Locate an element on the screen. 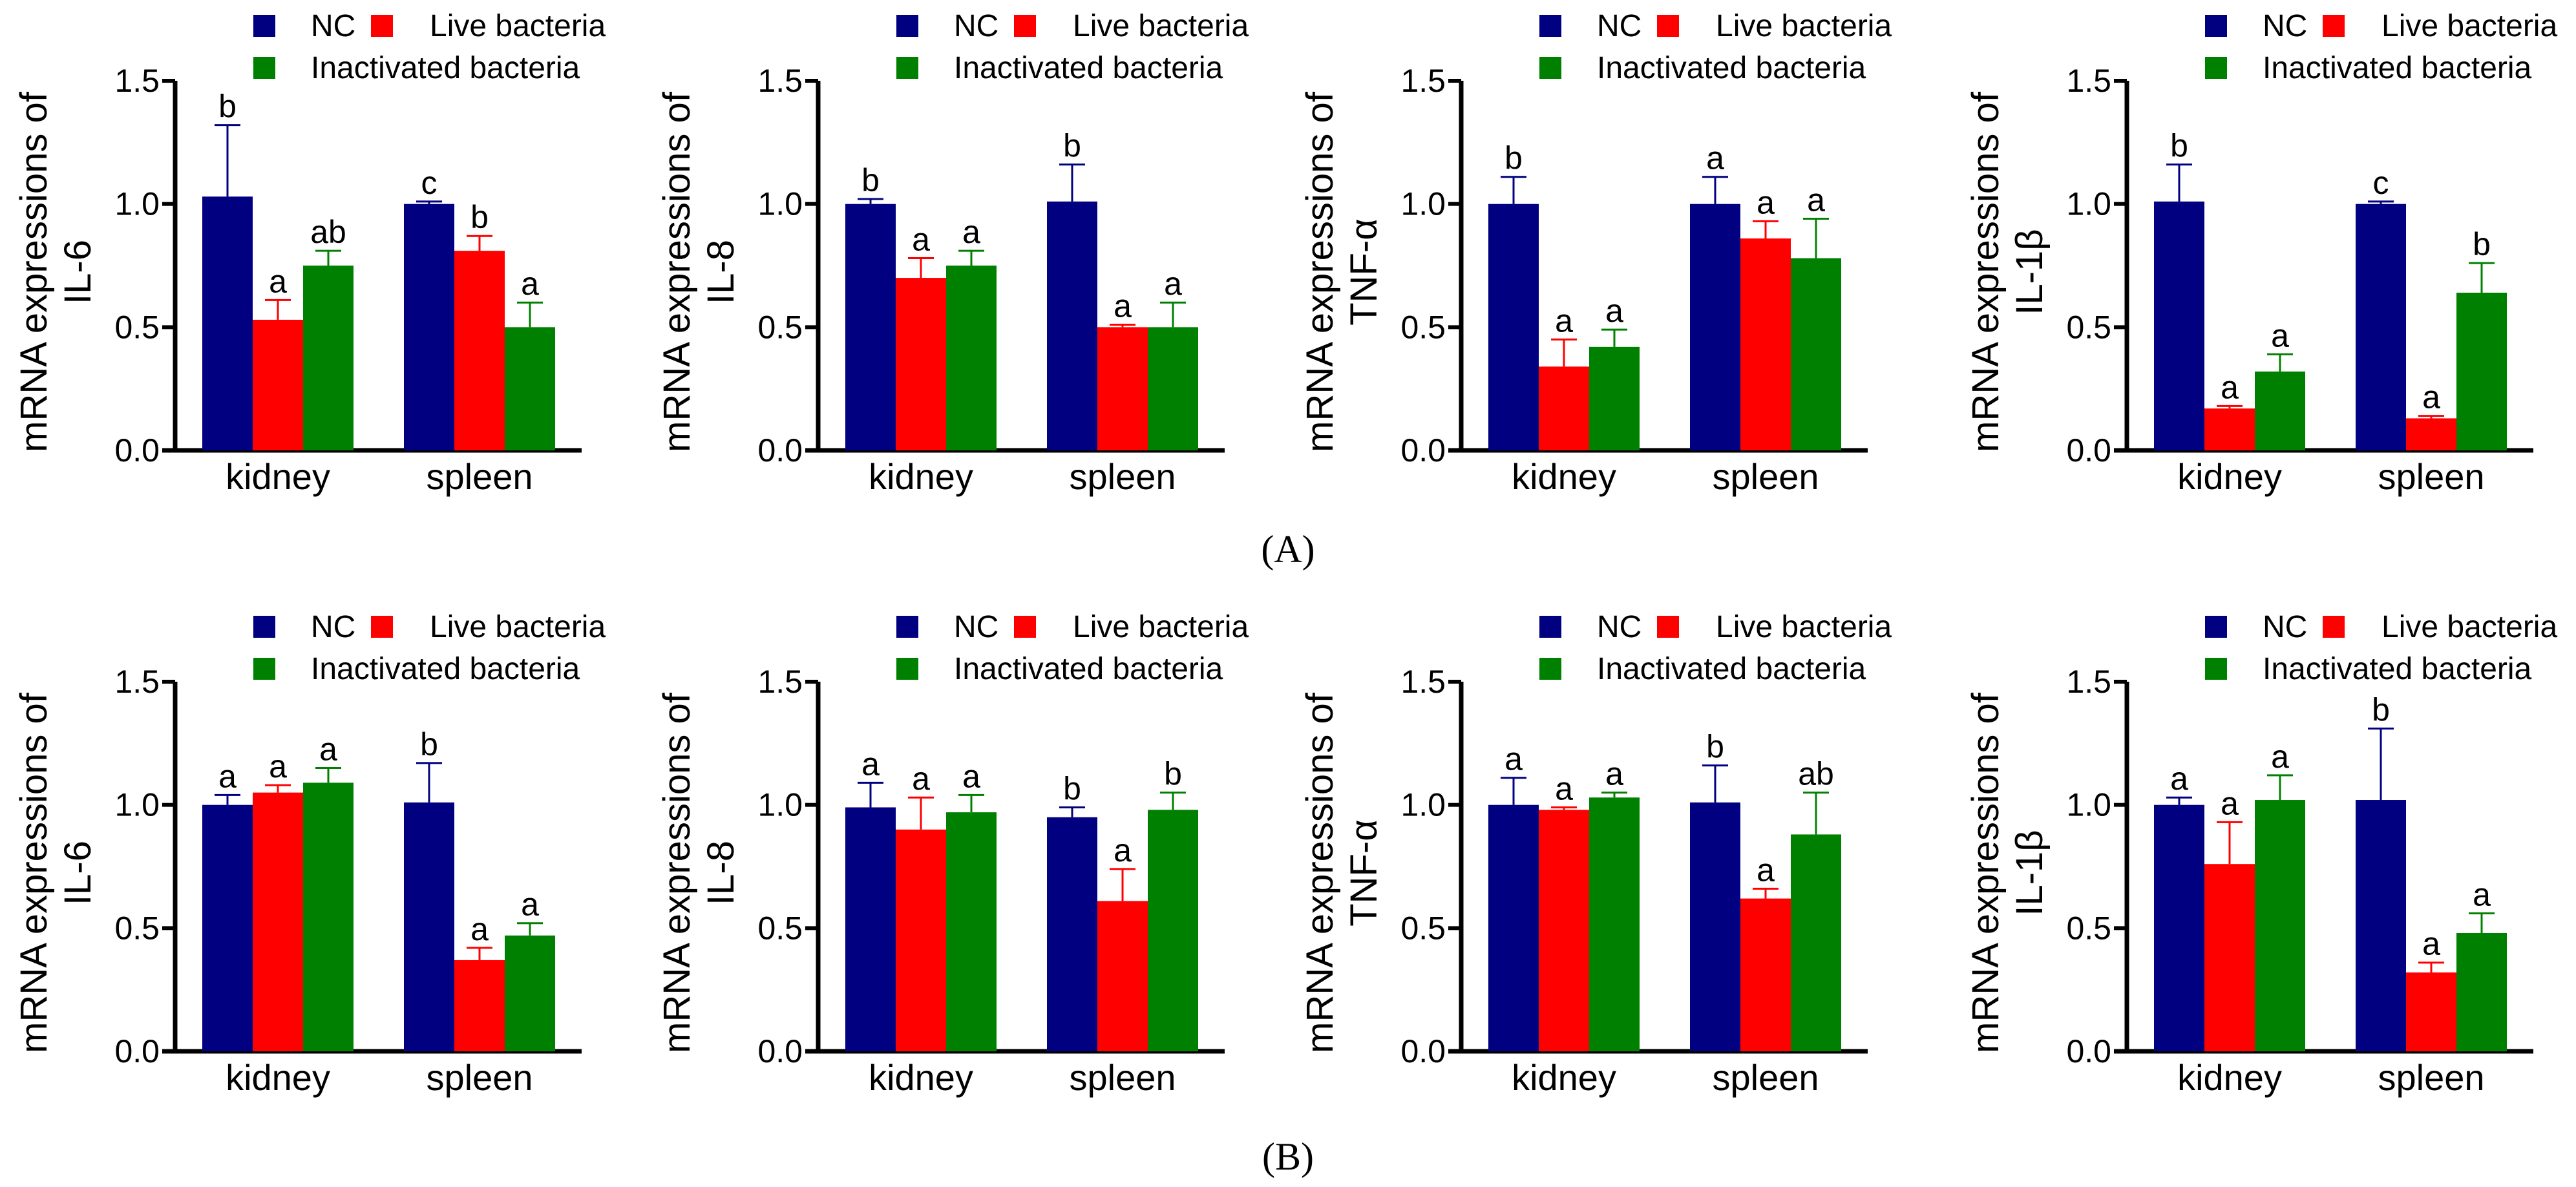 This screenshot has width=2576, height=1187. panel-label-b: (B) is located at coordinates (1288, 1156).